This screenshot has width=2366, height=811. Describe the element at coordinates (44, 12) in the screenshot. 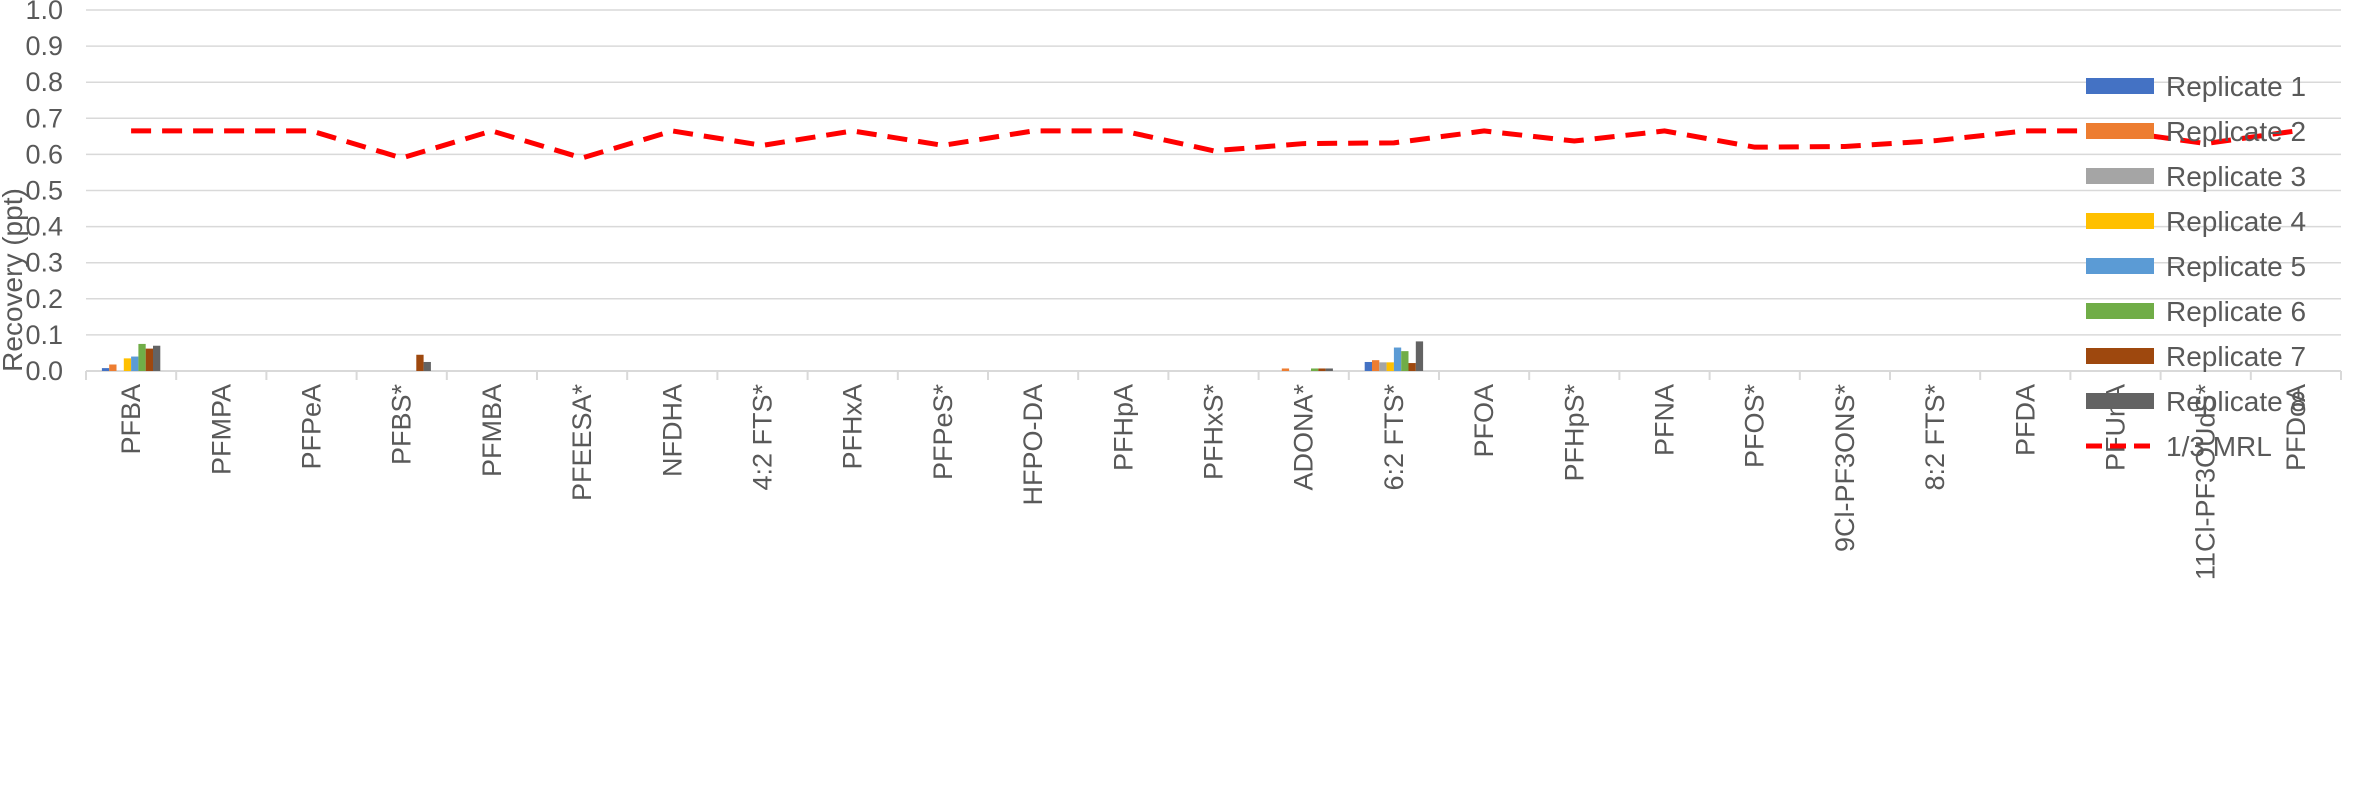

I see `y-tick-label: 1.0` at that location.